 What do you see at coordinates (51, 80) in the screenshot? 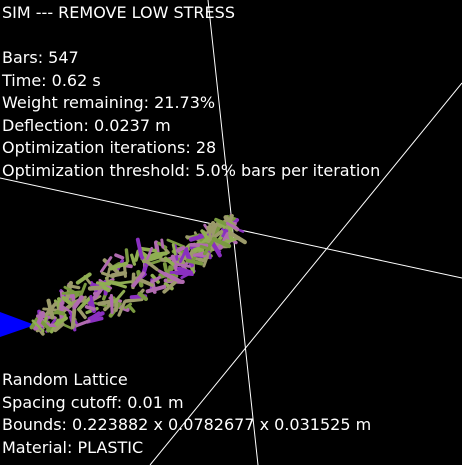
I see `time-readout: Time: 0.62 s` at bounding box center [51, 80].